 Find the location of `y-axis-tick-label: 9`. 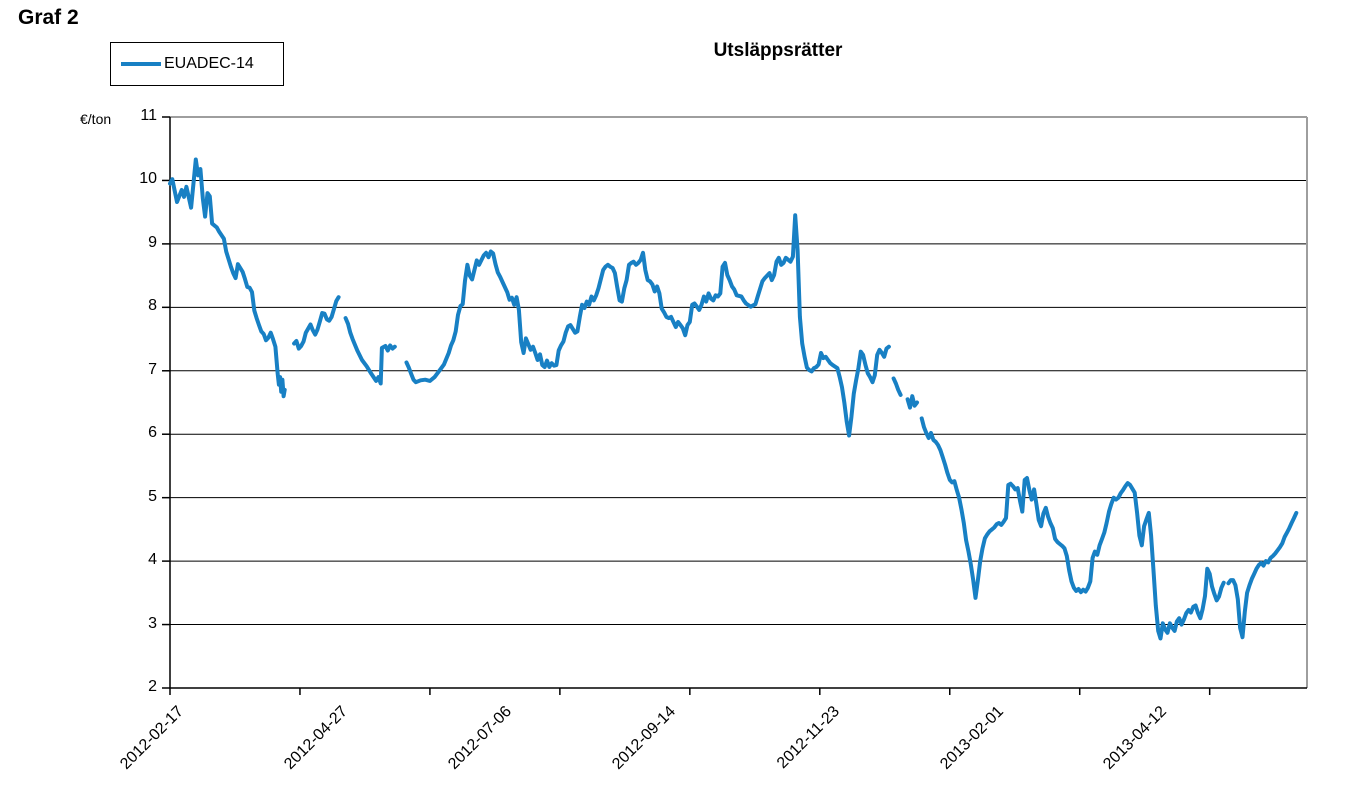

y-axis-tick-label: 9 is located at coordinates (152, 242).